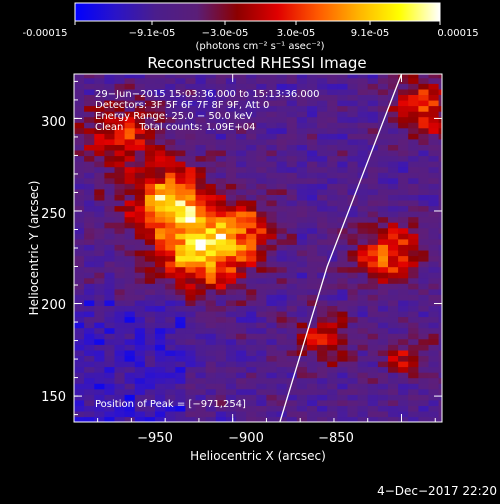 This screenshot has width=500, height=504. What do you see at coordinates (258, 456) in the screenshot?
I see `x-axis-label: Heliocentric X (arcsec)` at bounding box center [258, 456].